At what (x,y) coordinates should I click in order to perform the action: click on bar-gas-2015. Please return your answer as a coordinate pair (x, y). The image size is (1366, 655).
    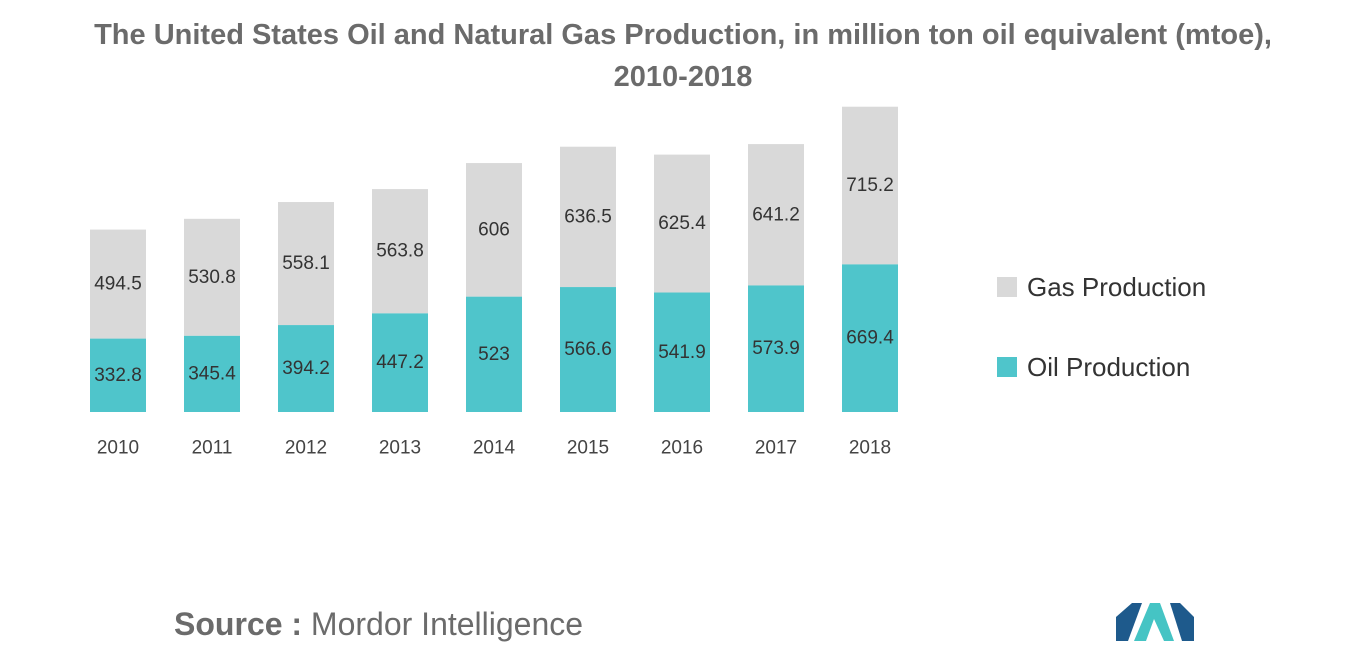
    Looking at the image, I should click on (588, 217).